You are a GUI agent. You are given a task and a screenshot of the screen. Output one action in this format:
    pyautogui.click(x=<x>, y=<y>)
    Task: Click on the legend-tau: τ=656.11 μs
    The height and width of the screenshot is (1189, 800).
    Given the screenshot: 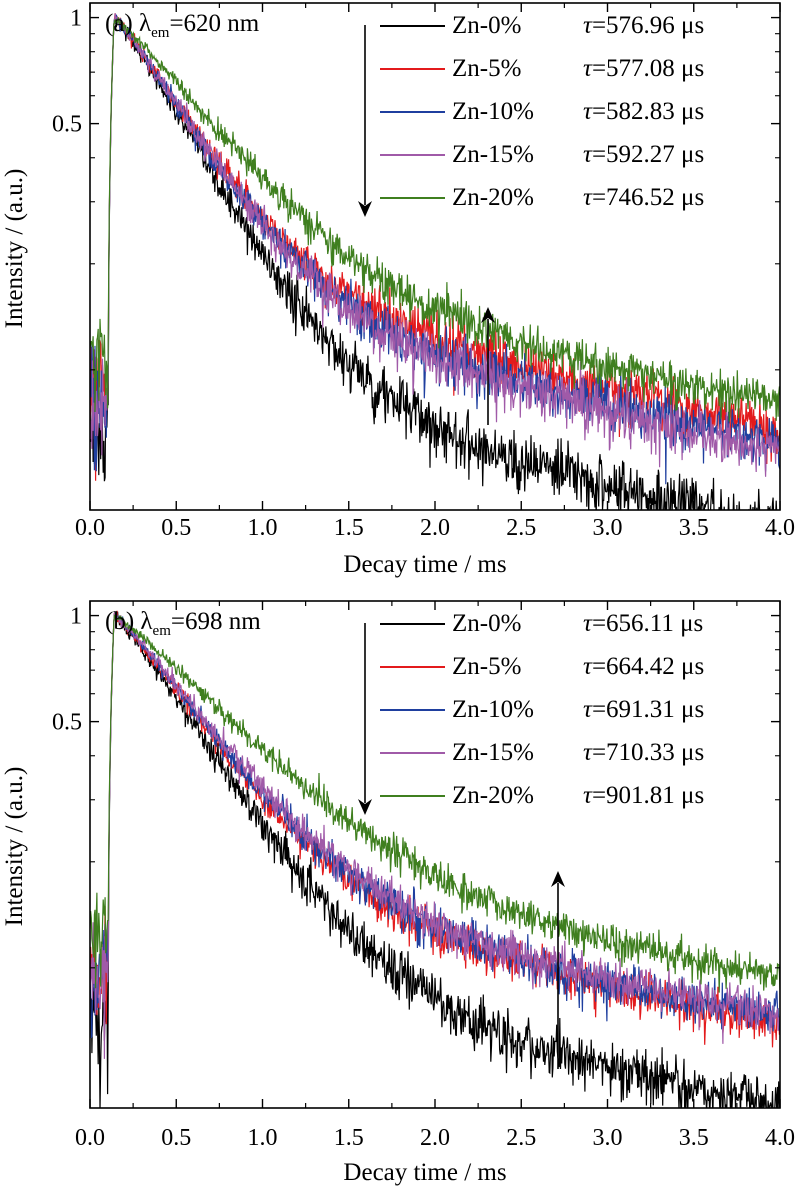 What is the action you would take?
    pyautogui.click(x=643, y=623)
    